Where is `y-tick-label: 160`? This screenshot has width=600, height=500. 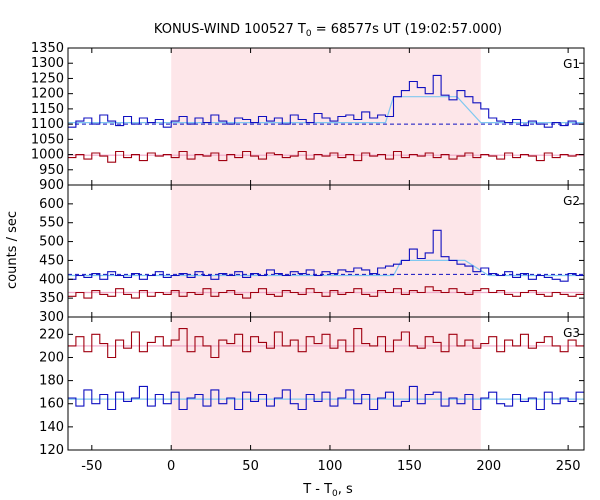
y-tick-label: 160 is located at coordinates (51, 404).